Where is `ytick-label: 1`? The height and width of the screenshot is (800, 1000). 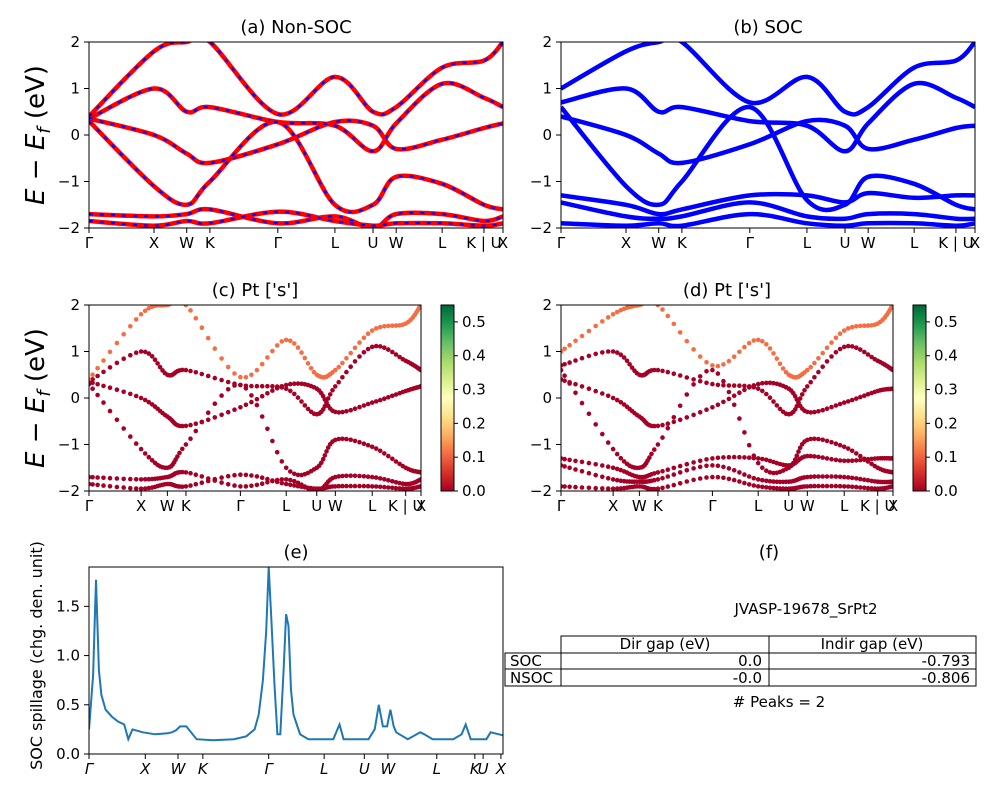 ytick-label: 1 is located at coordinates (75, 89).